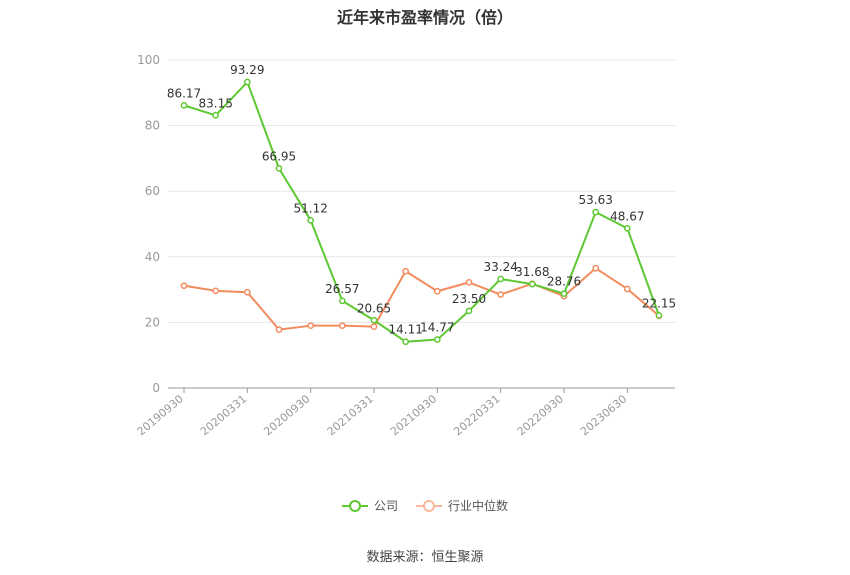 Image resolution: width=850 pixels, height=575 pixels. I want to click on data-label: 14.77, so click(437, 328).